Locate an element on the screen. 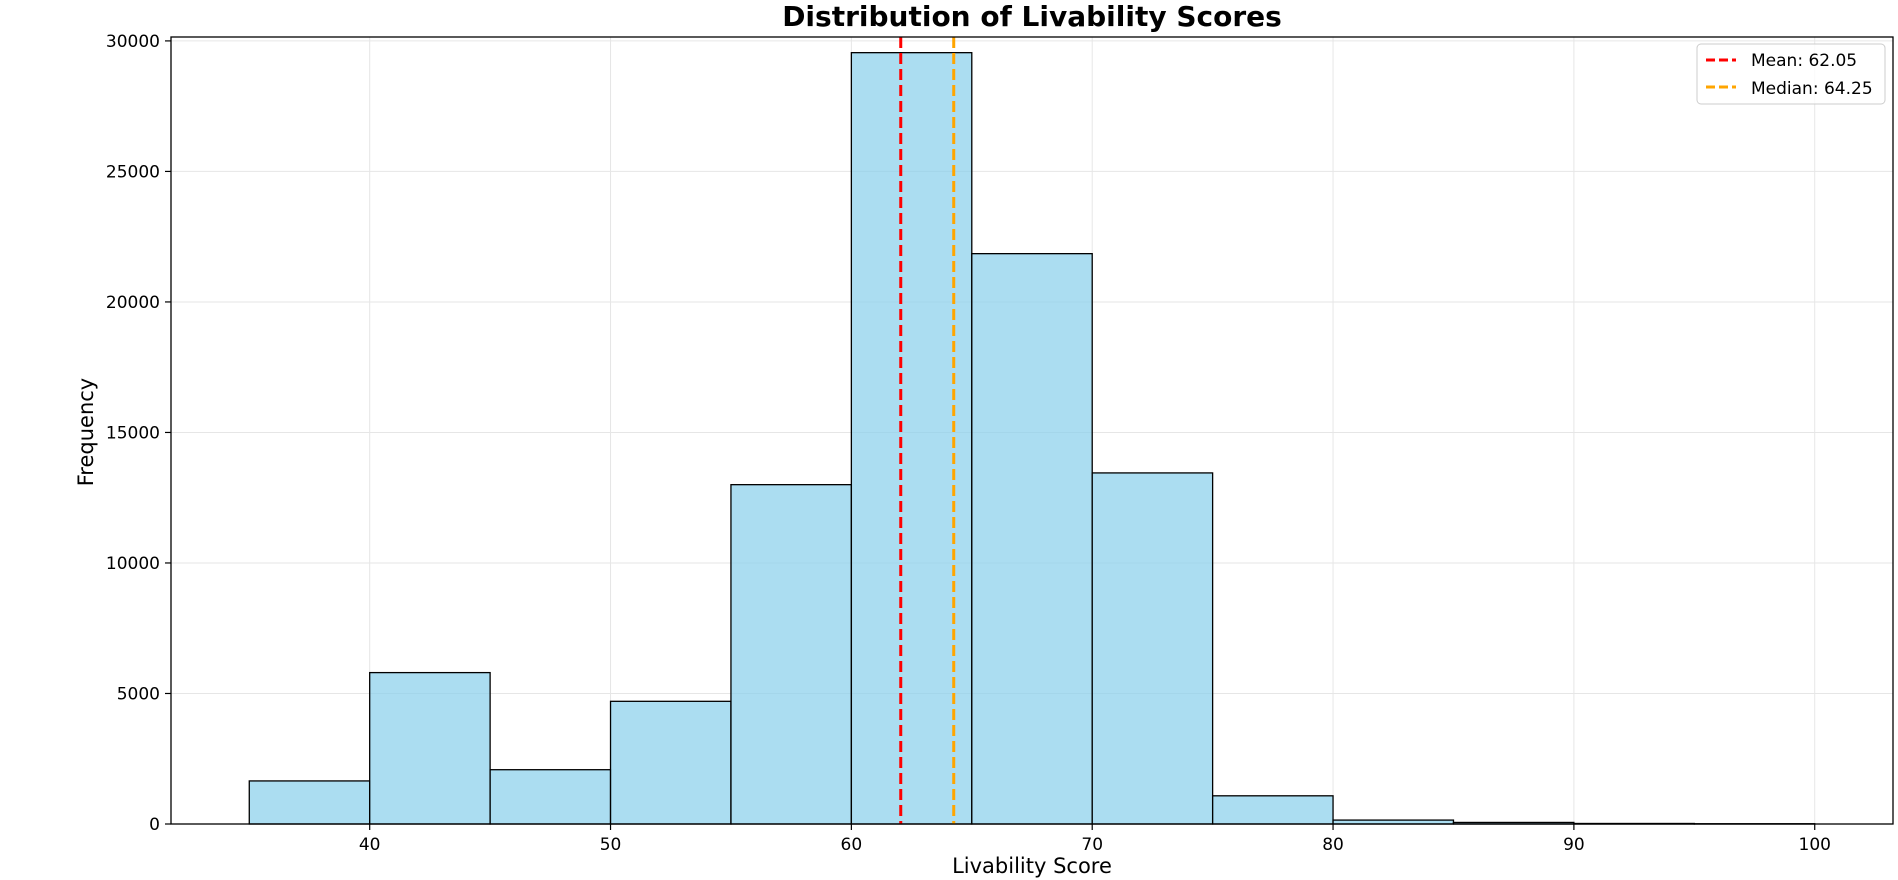 The height and width of the screenshot is (880, 1898). legend-box is located at coordinates (1791, 74).